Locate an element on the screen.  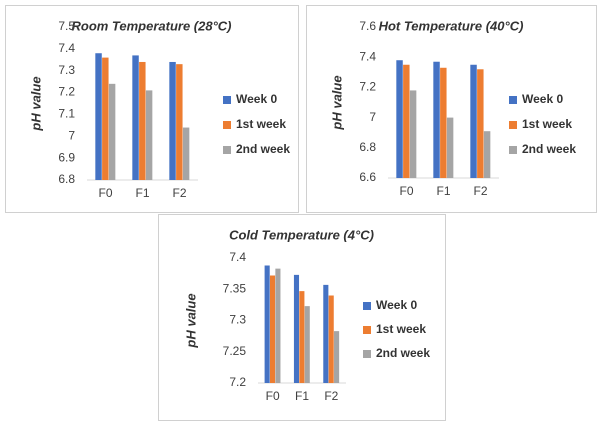
y-tick-label: 7.1 is located at coordinates (66, 114).